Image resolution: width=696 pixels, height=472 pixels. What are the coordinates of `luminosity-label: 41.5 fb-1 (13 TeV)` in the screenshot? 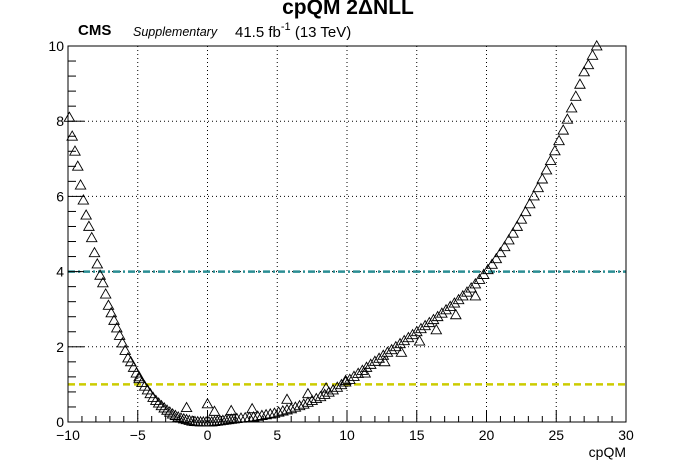 It's located at (293, 31).